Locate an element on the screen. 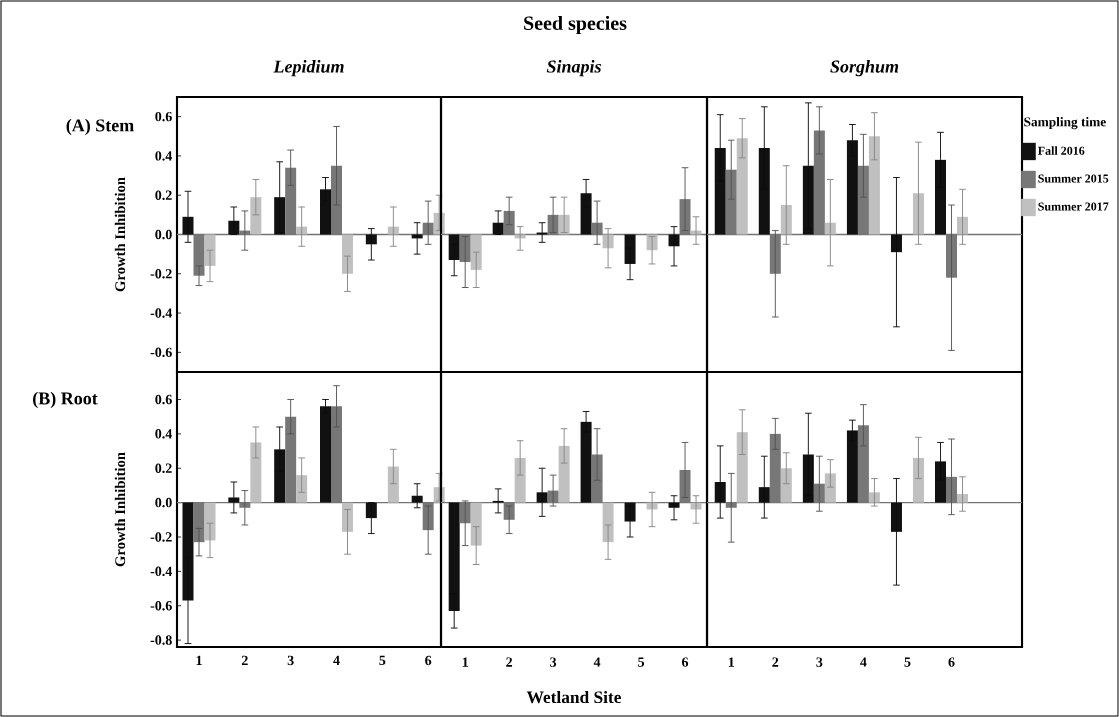 The height and width of the screenshot is (717, 1119). legend-title: Sampling time is located at coordinates (1065, 123).